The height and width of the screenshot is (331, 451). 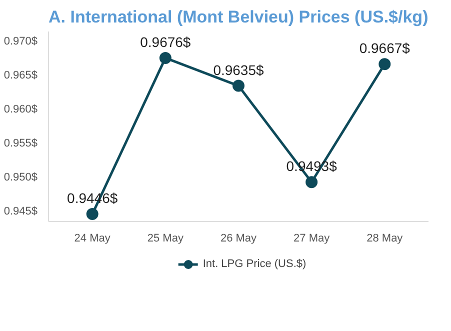 What do you see at coordinates (21, 42) in the screenshot?
I see `y-tick-label: 0.970$` at bounding box center [21, 42].